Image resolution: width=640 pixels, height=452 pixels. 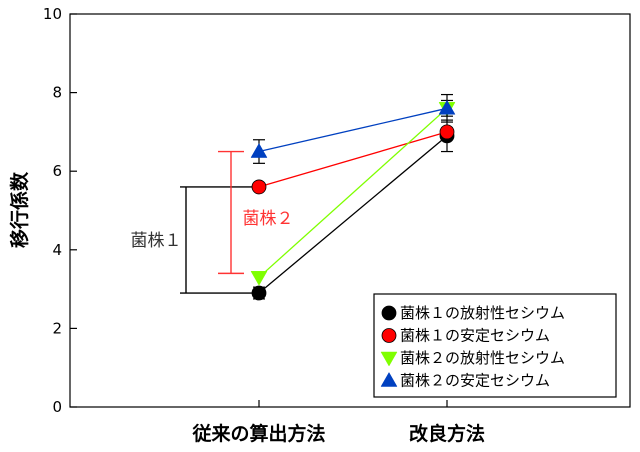 What do you see at coordinates (19, 209) in the screenshot?
I see `y-axis-title: 移行係数` at bounding box center [19, 209].